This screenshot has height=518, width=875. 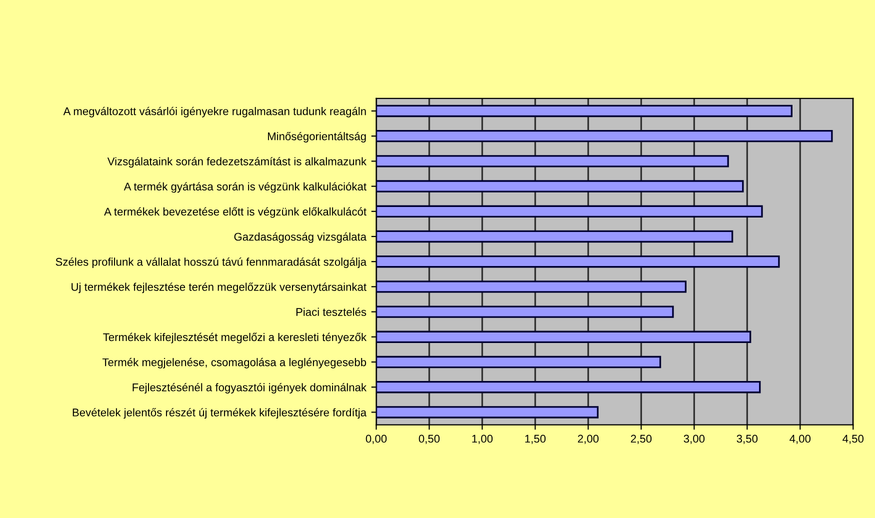 I want to click on x-tick-label: 0,00, so click(x=376, y=439).